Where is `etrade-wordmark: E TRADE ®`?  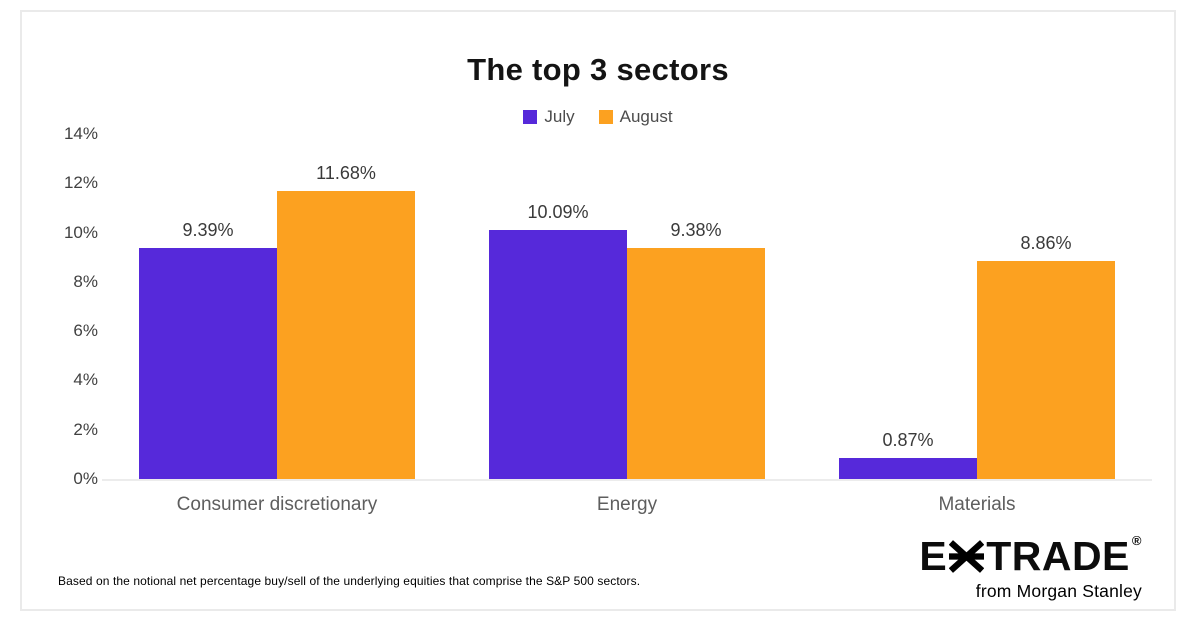
etrade-wordmark: E TRADE ® is located at coordinates (1030, 556).